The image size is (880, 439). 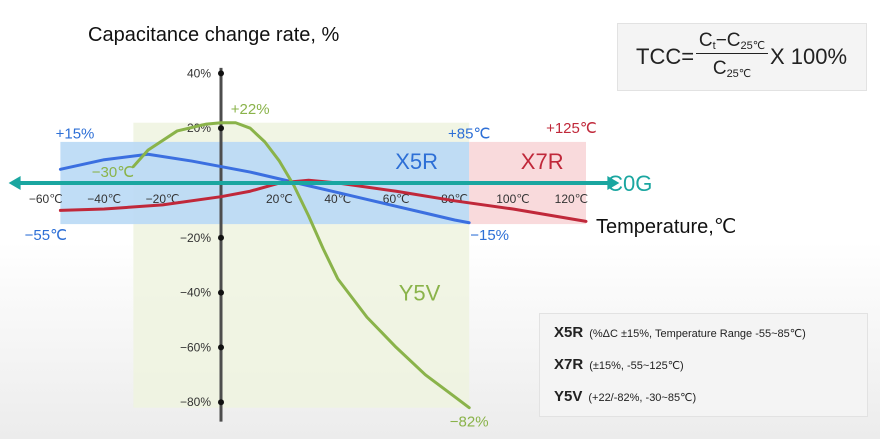 What do you see at coordinates (195, 402) in the screenshot?
I see `y-tick-label: −80%` at bounding box center [195, 402].